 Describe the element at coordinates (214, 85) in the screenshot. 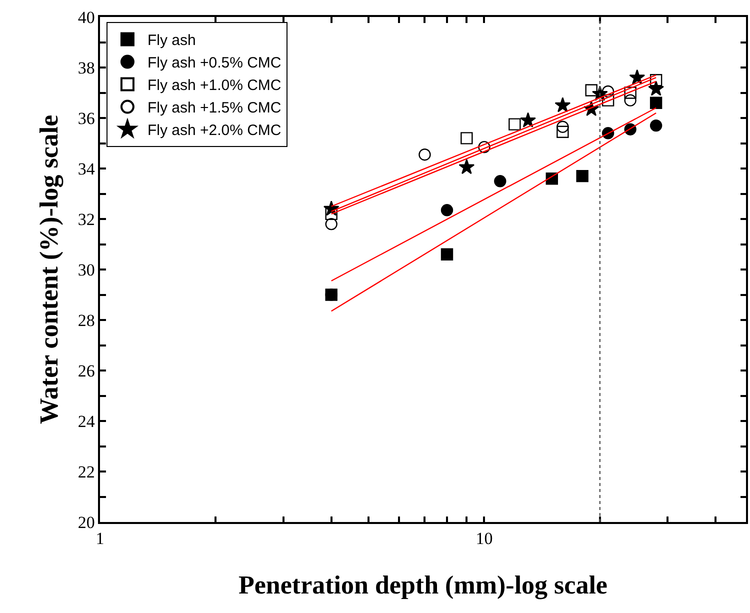

I see `legend-label: Fly ash +1.0% CMC` at that location.